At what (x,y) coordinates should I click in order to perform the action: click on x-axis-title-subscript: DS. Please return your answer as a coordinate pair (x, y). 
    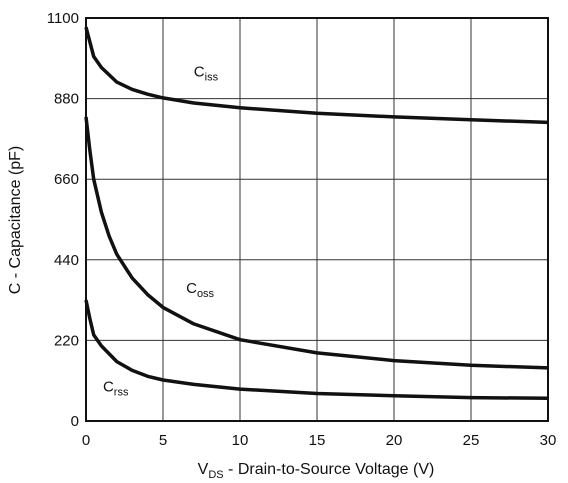
    Looking at the image, I should click on (215, 475).